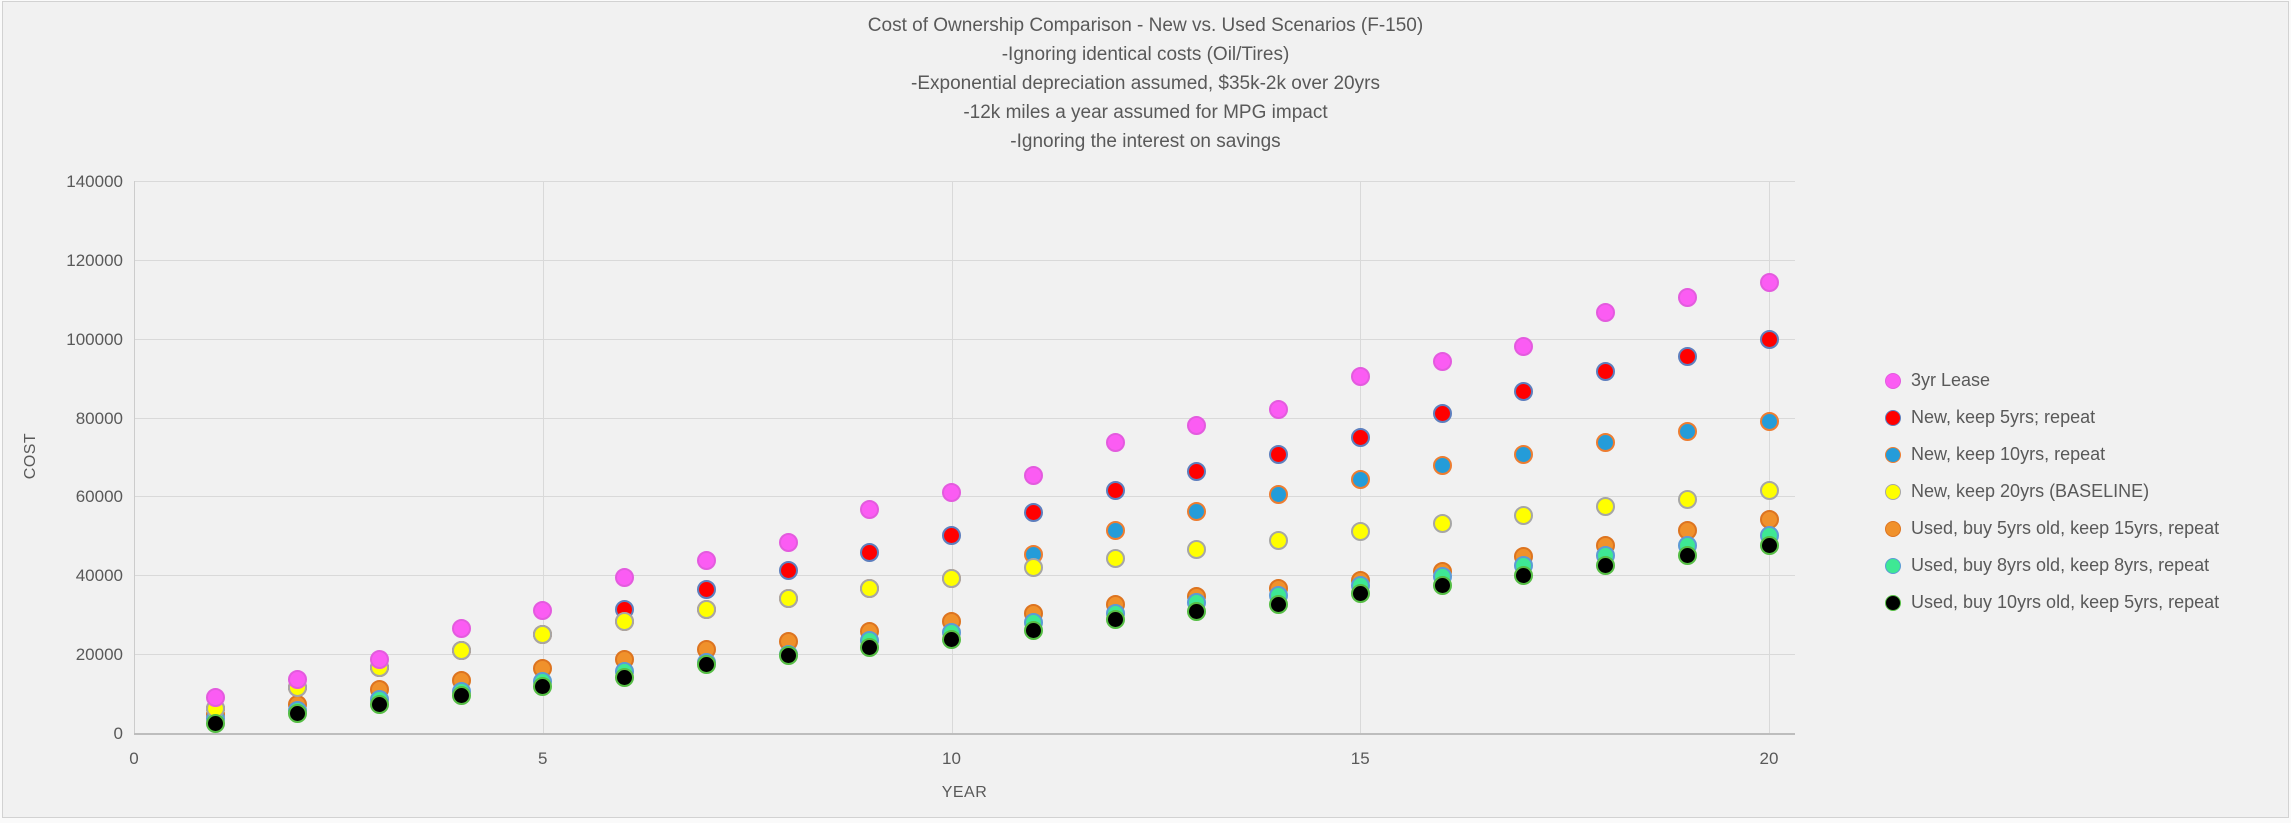  Describe the element at coordinates (94, 260) in the screenshot. I see `y-tick-label: 120000` at that location.